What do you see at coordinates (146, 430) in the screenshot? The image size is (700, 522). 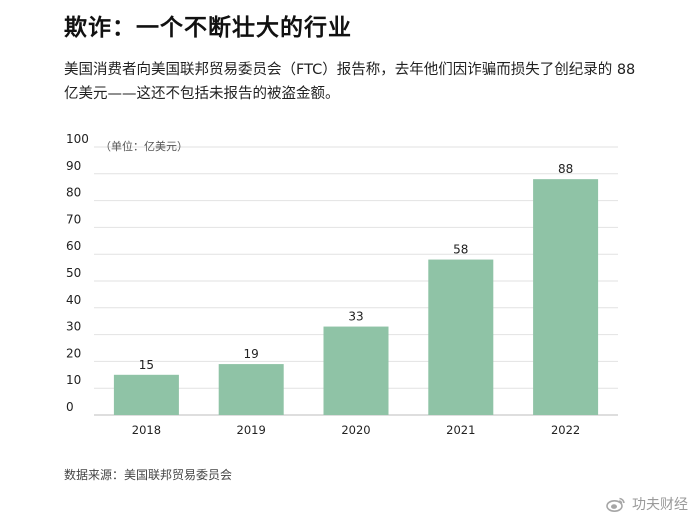 I see `category-label-2018: 2018` at bounding box center [146, 430].